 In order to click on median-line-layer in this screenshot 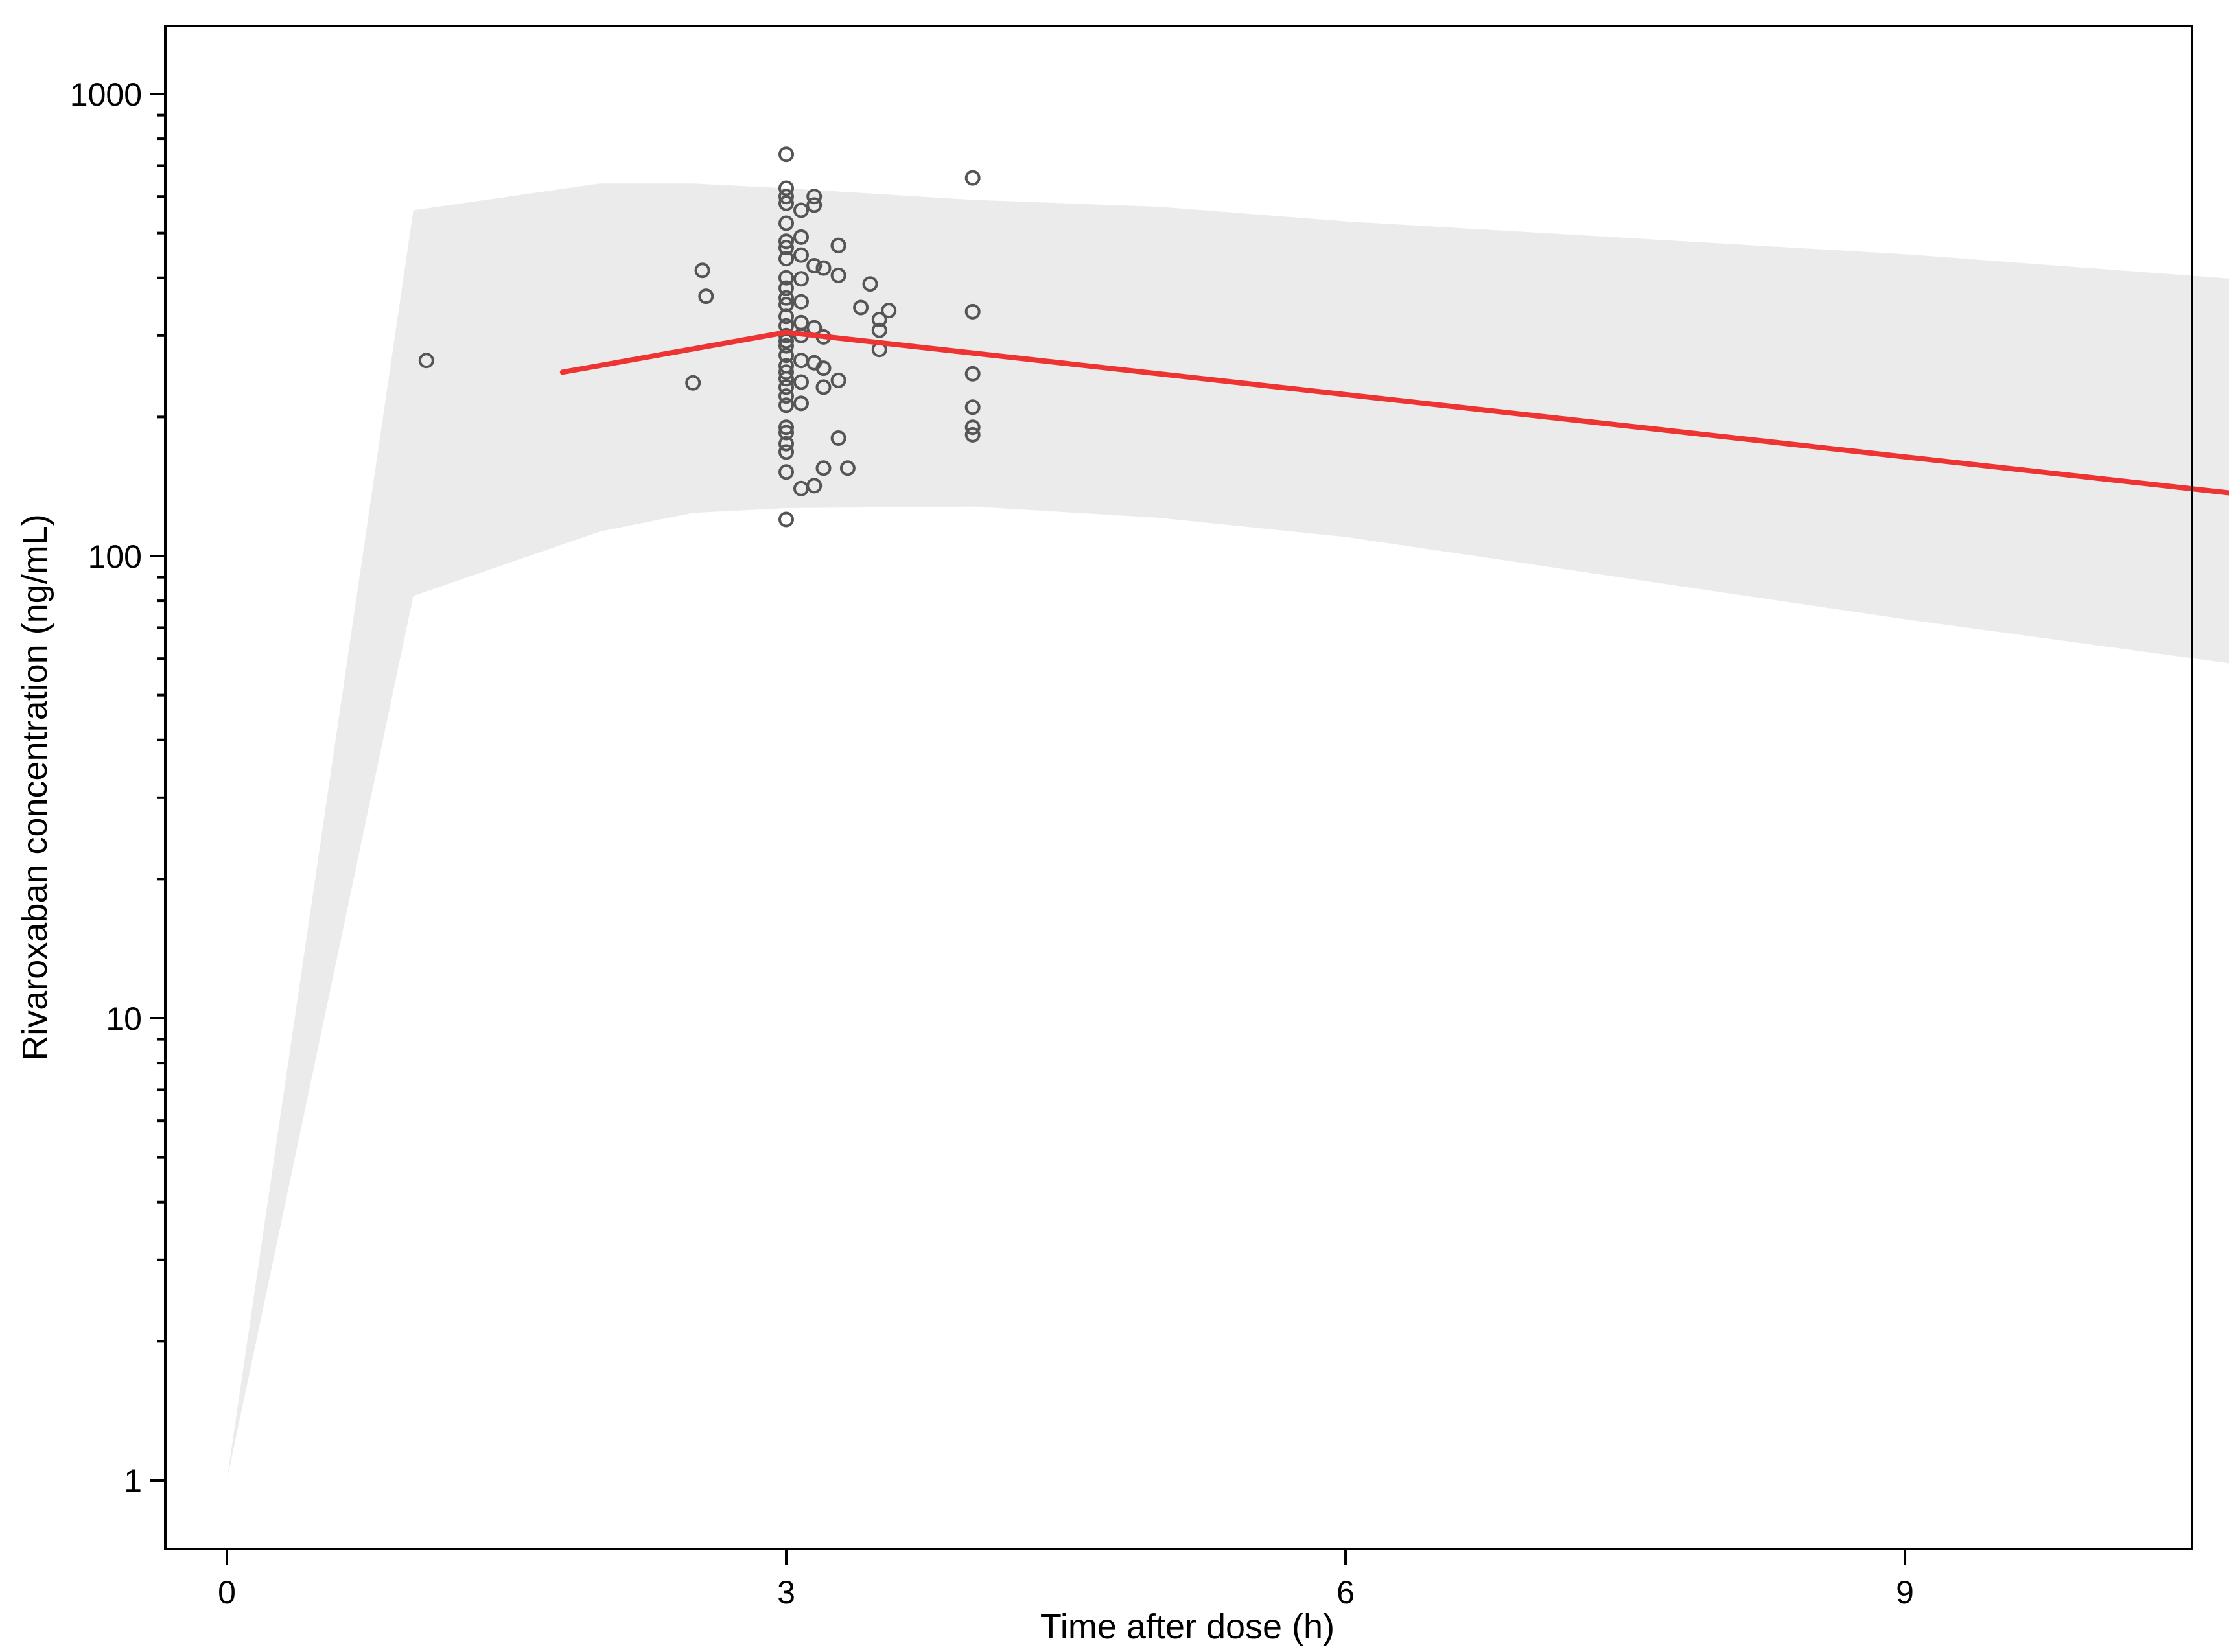, I will do `click(1394, 412)`.